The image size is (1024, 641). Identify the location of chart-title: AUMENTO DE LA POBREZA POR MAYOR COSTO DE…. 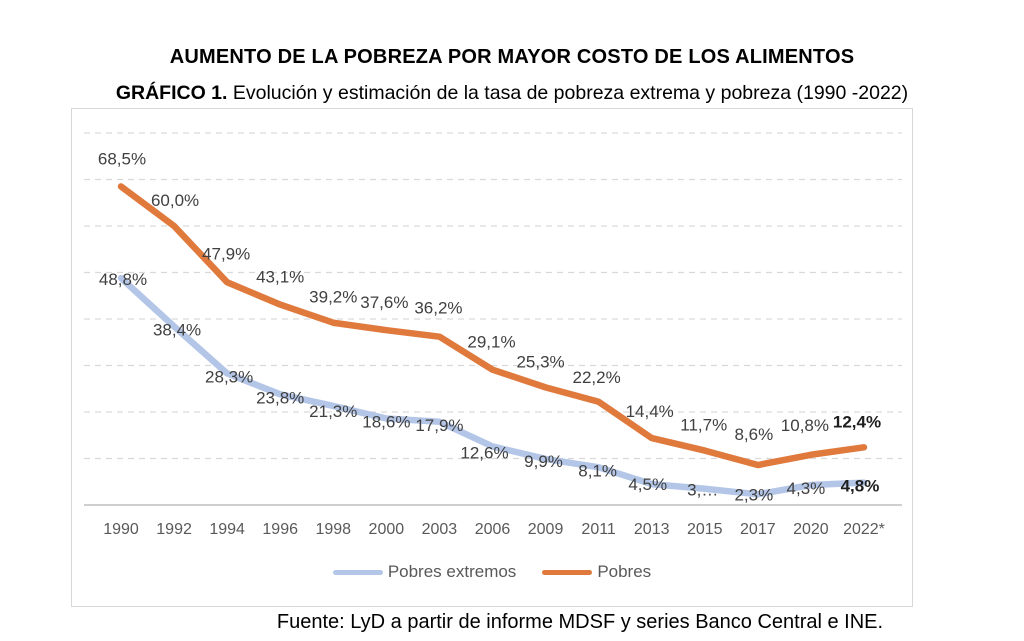
(512, 57).